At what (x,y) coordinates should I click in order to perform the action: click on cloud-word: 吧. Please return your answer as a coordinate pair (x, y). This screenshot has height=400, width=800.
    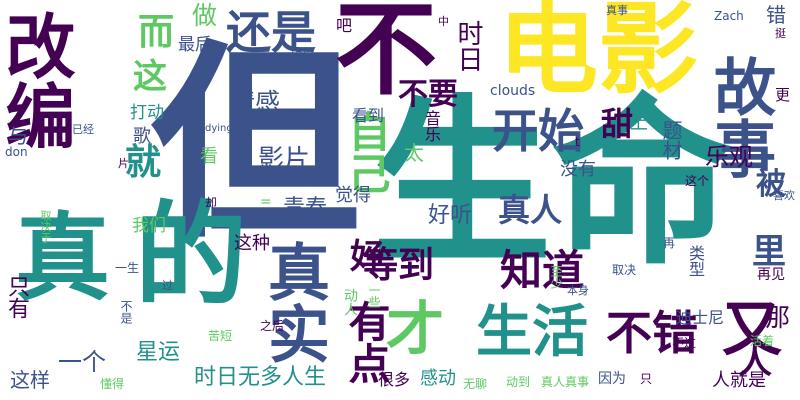
    Looking at the image, I should click on (344, 25).